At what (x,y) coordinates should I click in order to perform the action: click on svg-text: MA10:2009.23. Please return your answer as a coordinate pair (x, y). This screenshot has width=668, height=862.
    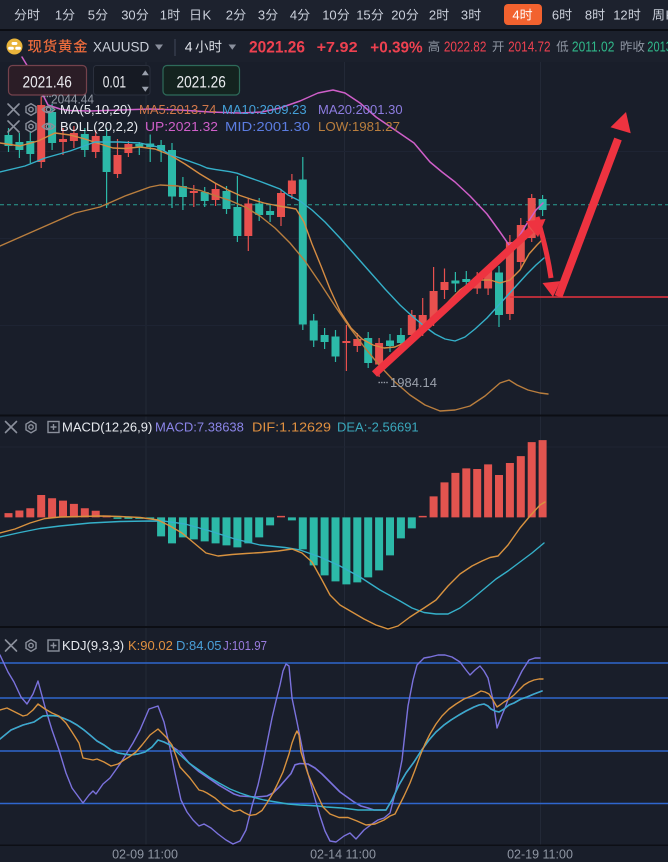
    Looking at the image, I should click on (264, 109).